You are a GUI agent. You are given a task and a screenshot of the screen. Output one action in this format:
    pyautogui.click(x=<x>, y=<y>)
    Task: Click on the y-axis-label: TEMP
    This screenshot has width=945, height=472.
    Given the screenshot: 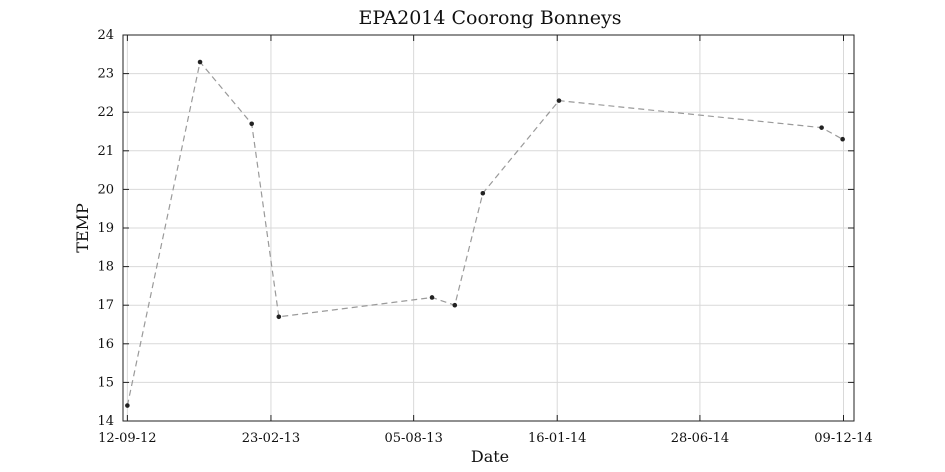 What is the action you would take?
    pyautogui.click(x=82, y=228)
    